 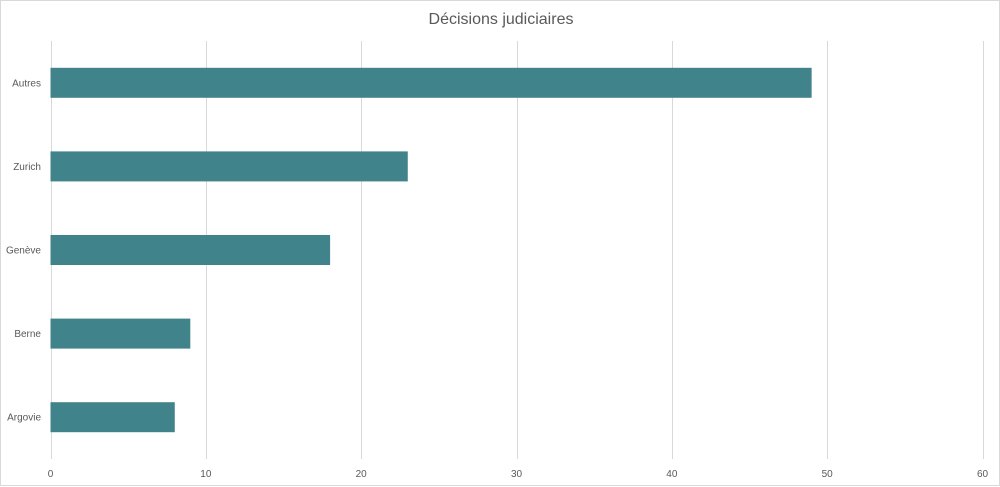 What do you see at coordinates (206, 474) in the screenshot?
I see `x-tick-label: 10` at bounding box center [206, 474].